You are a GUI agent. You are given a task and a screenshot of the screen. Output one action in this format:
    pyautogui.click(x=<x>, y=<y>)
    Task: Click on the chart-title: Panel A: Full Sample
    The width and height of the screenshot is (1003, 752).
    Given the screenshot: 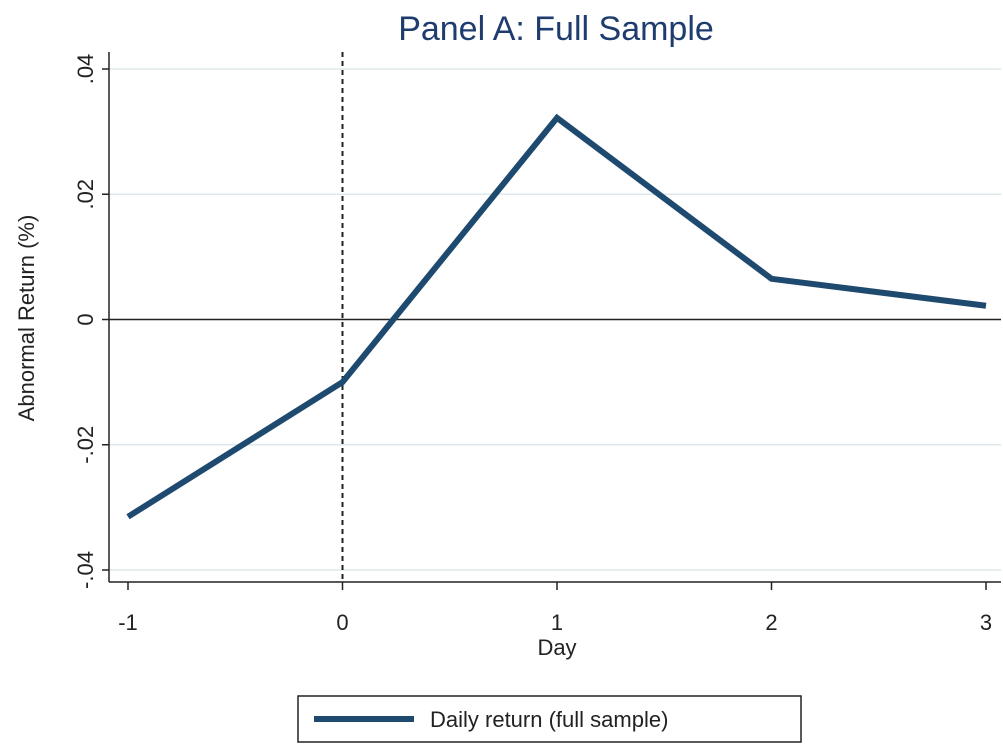 What is the action you would take?
    pyautogui.click(x=556, y=29)
    